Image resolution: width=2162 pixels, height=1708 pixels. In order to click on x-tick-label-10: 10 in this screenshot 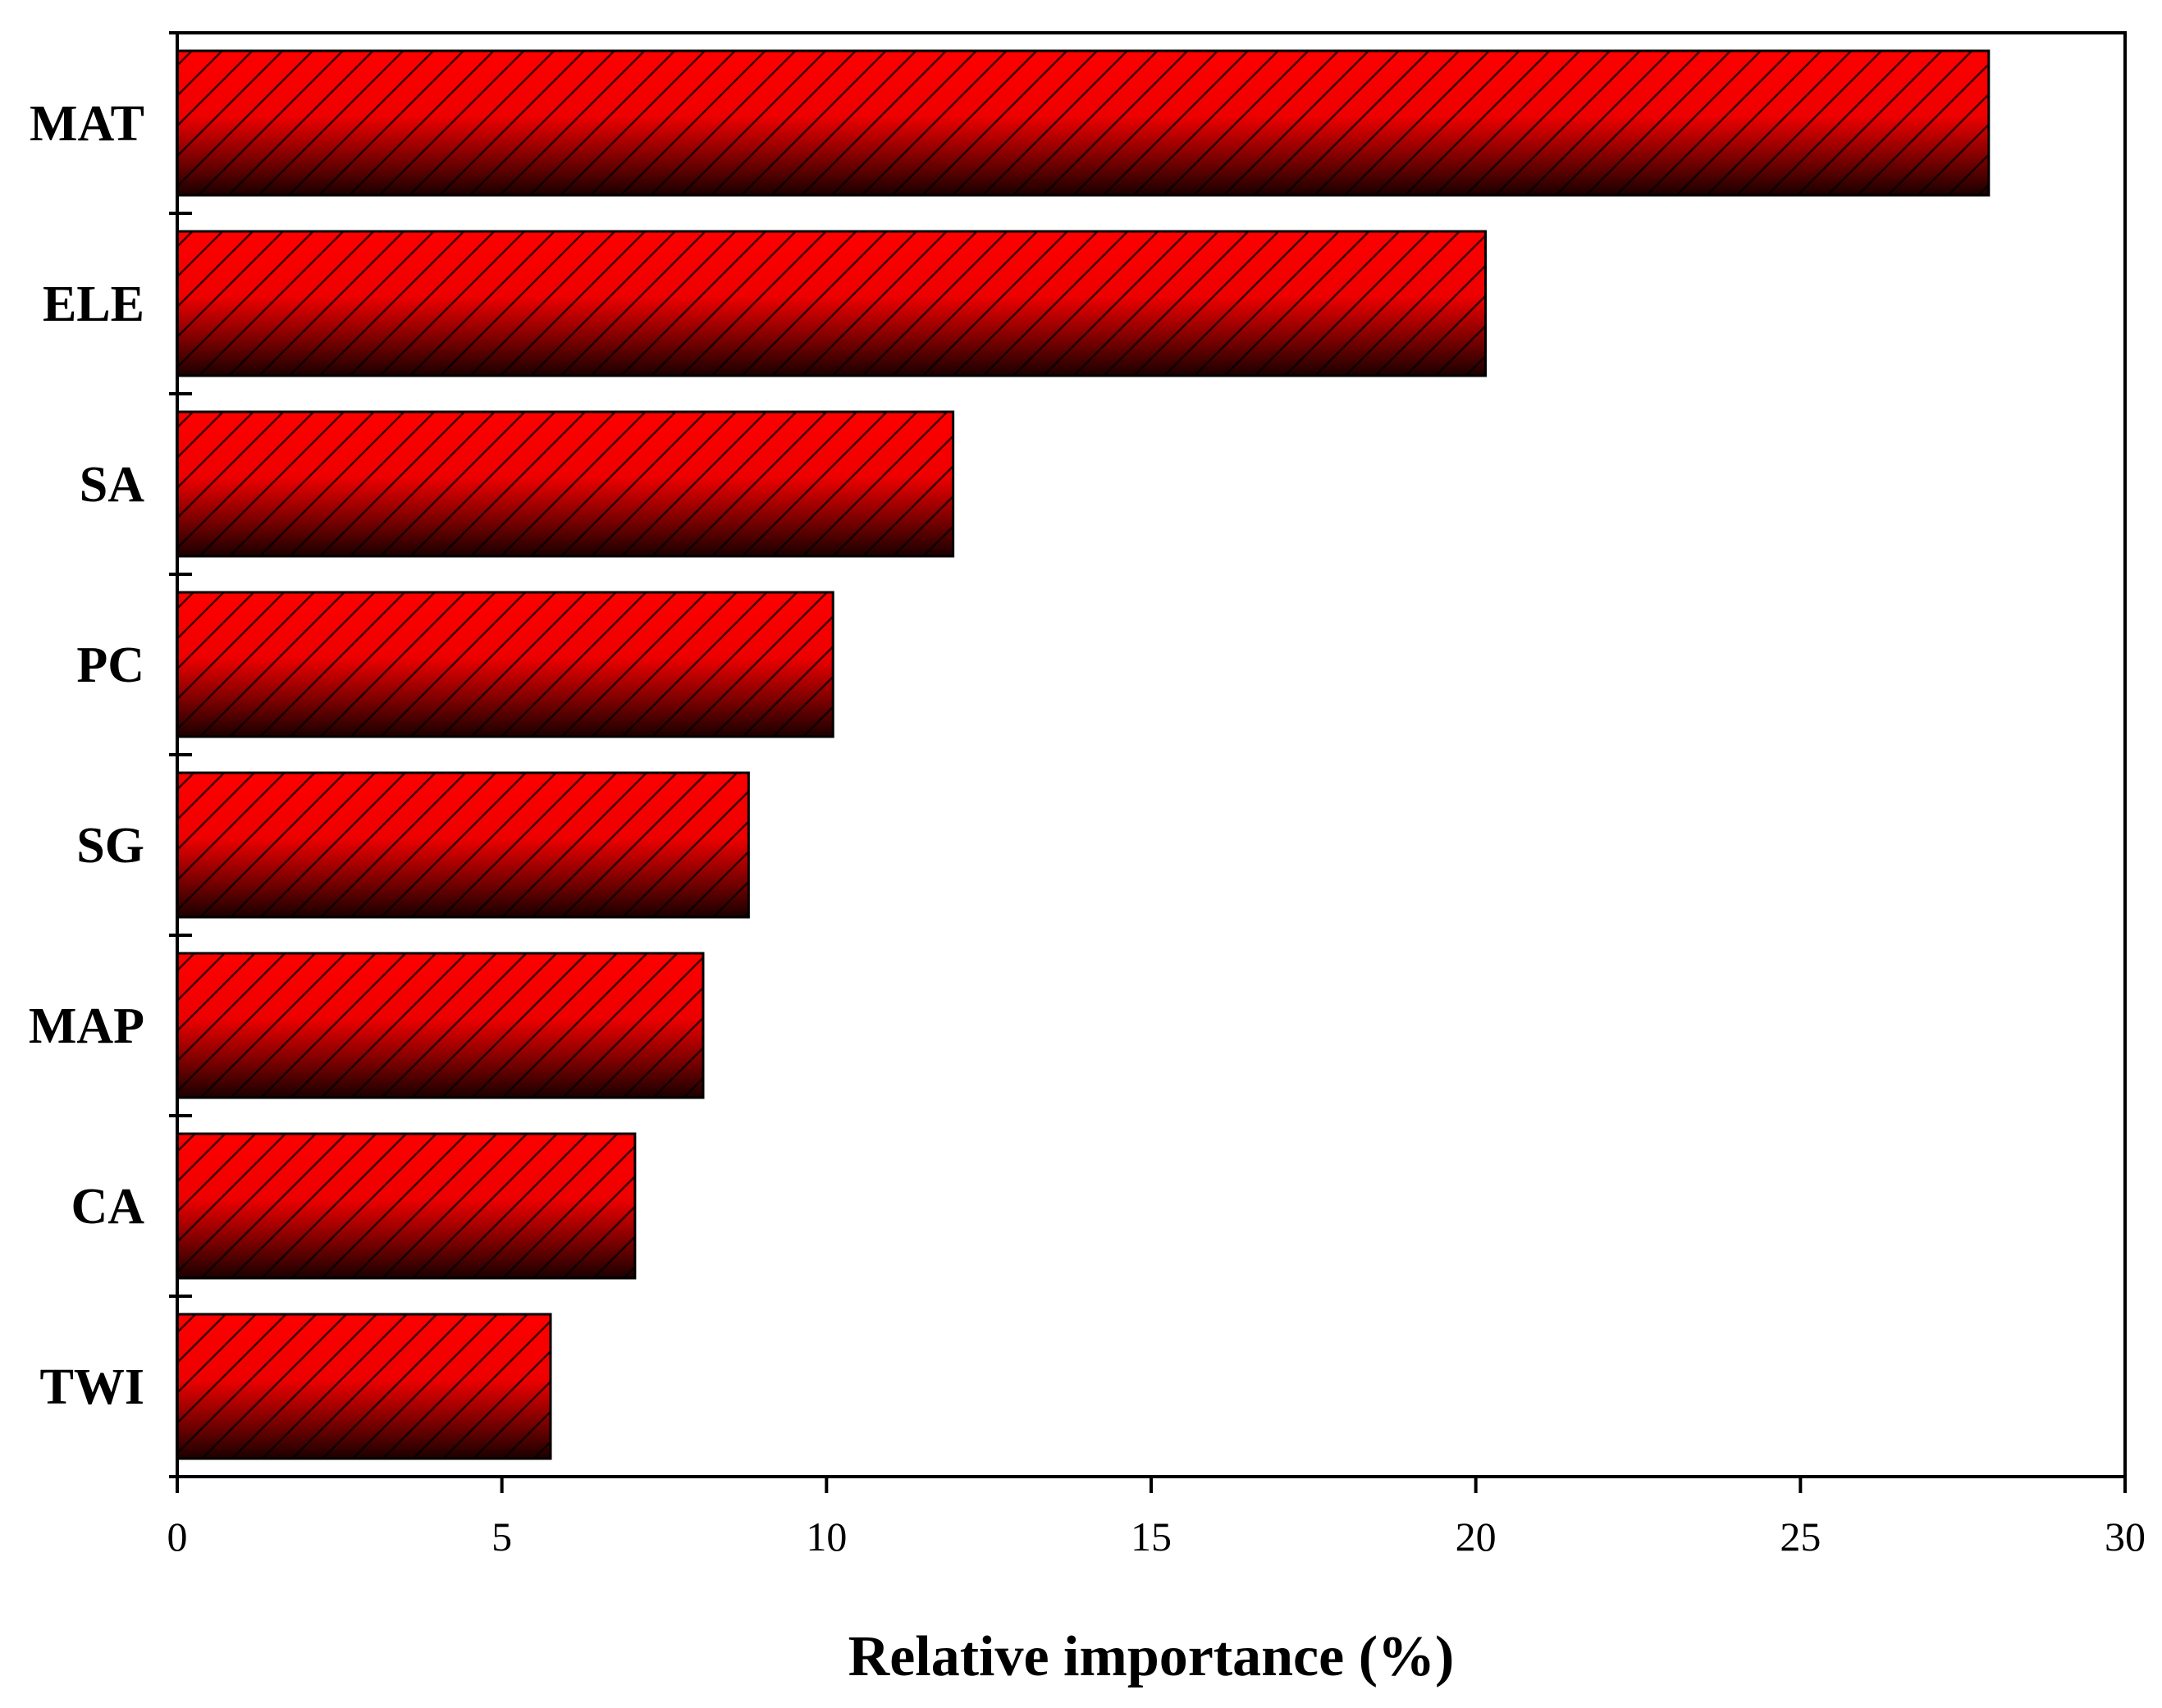, I will do `click(826, 1537)`.